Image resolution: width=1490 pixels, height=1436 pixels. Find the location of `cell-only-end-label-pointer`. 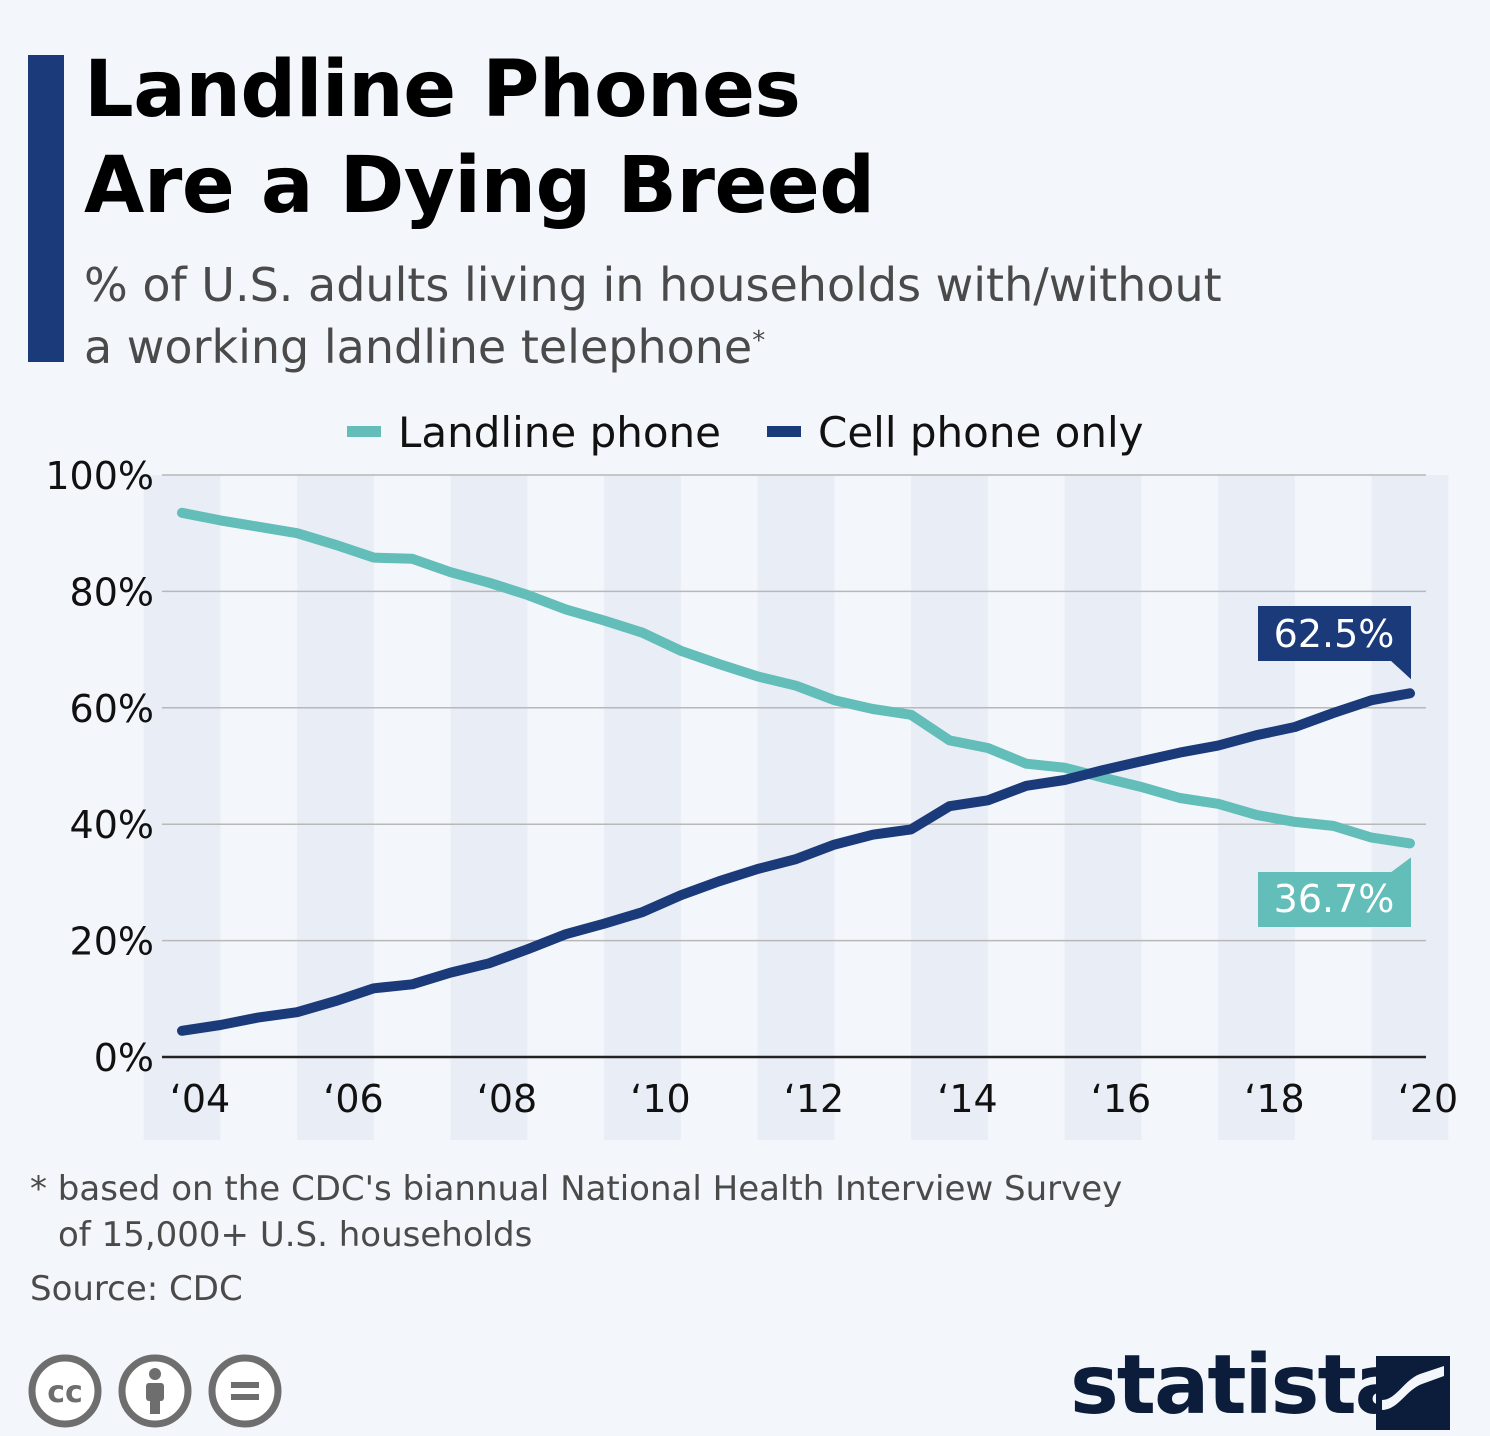

cell-only-end-label-pointer is located at coordinates (1400, 670).